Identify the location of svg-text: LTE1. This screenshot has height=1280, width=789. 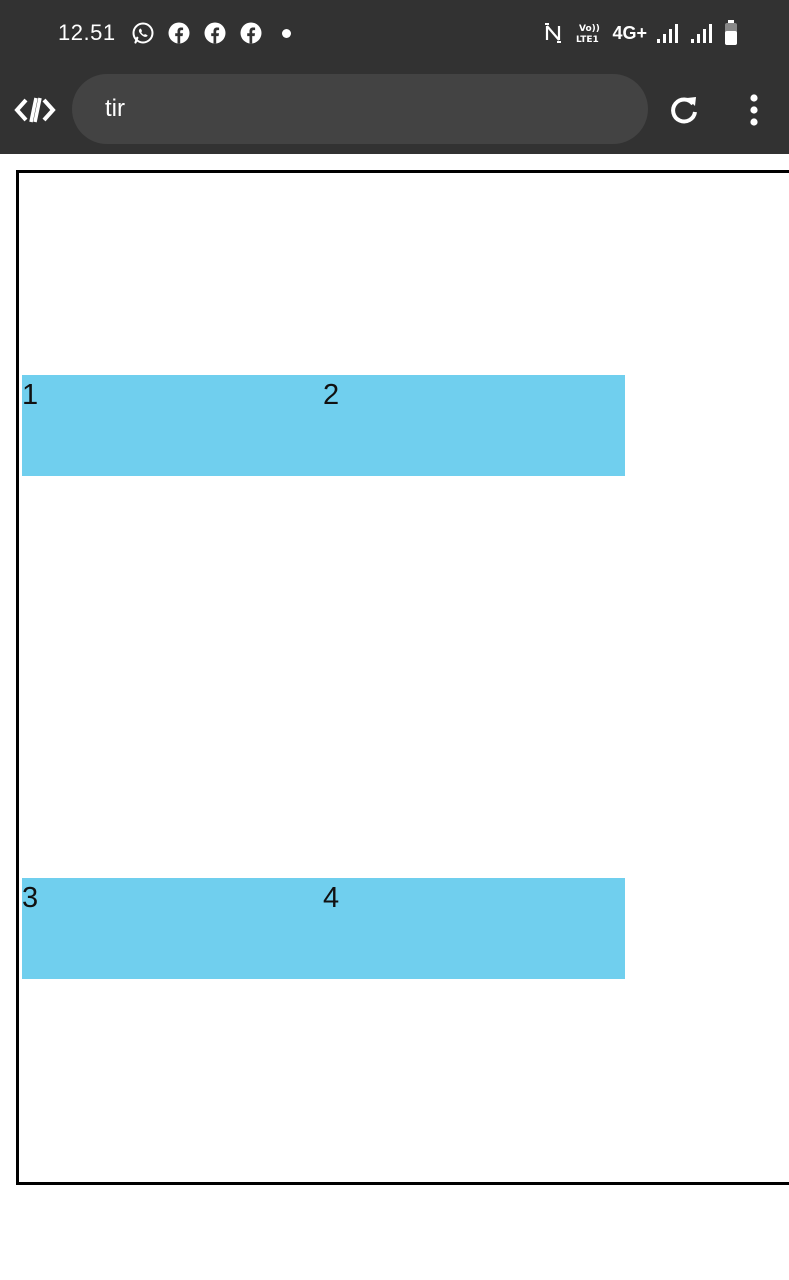
(587, 40).